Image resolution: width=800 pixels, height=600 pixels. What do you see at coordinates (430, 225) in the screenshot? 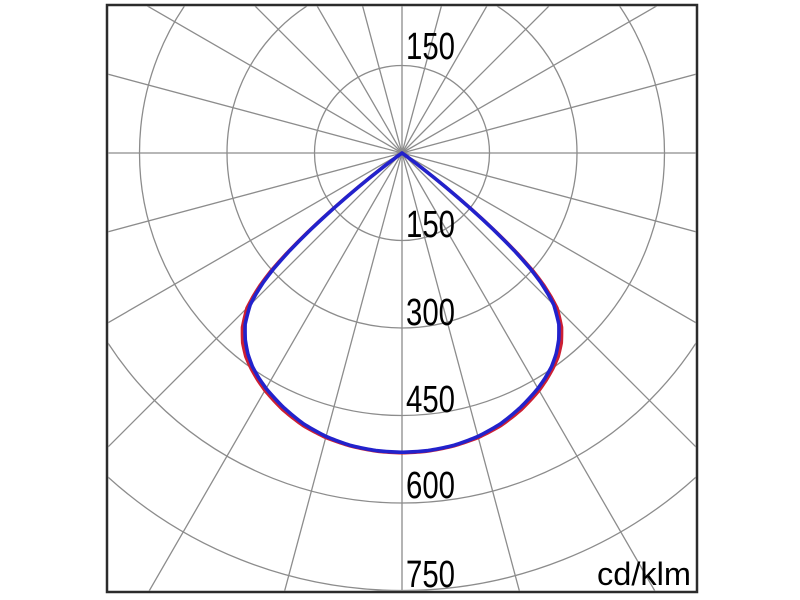
I see `ring-label-150: 150` at bounding box center [430, 225].